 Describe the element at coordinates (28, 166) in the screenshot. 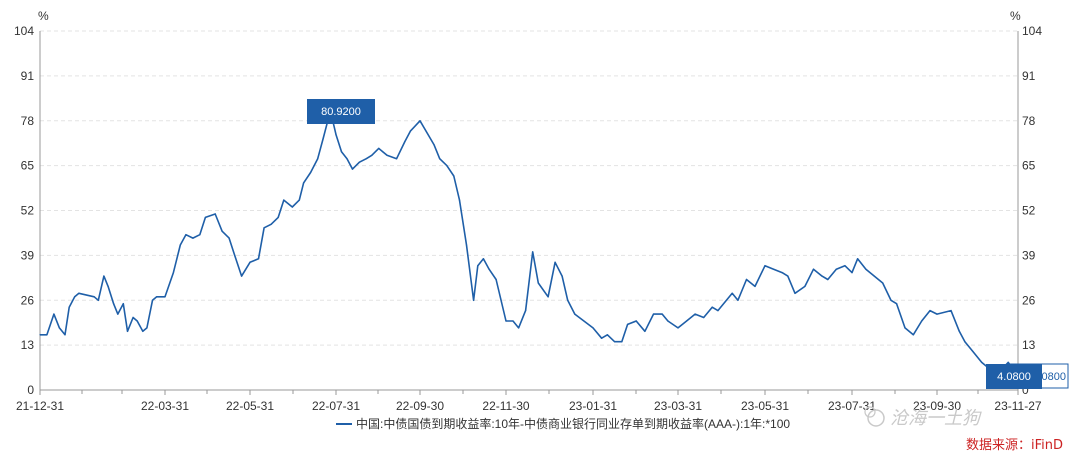

I see `y-tick-label-left: 65` at that location.